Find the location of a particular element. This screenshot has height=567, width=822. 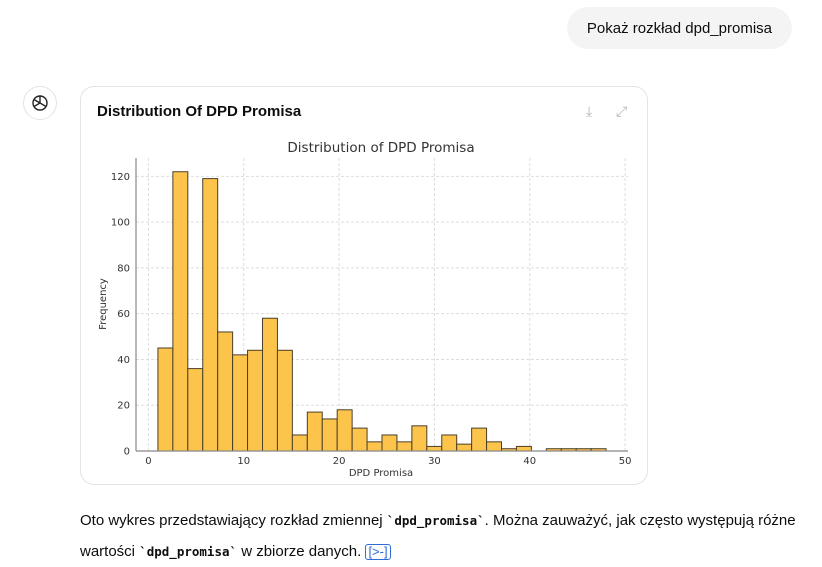

download-icon: ⤓ is located at coordinates (589, 111).